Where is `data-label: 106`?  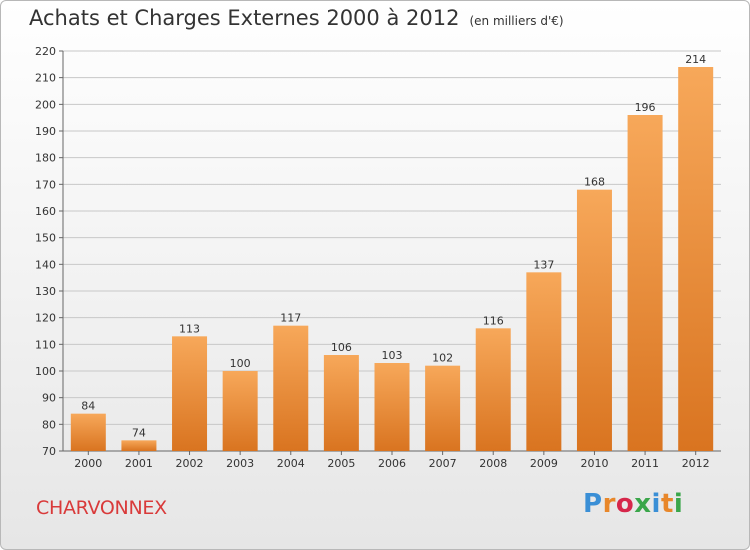 data-label: 106 is located at coordinates (341, 347).